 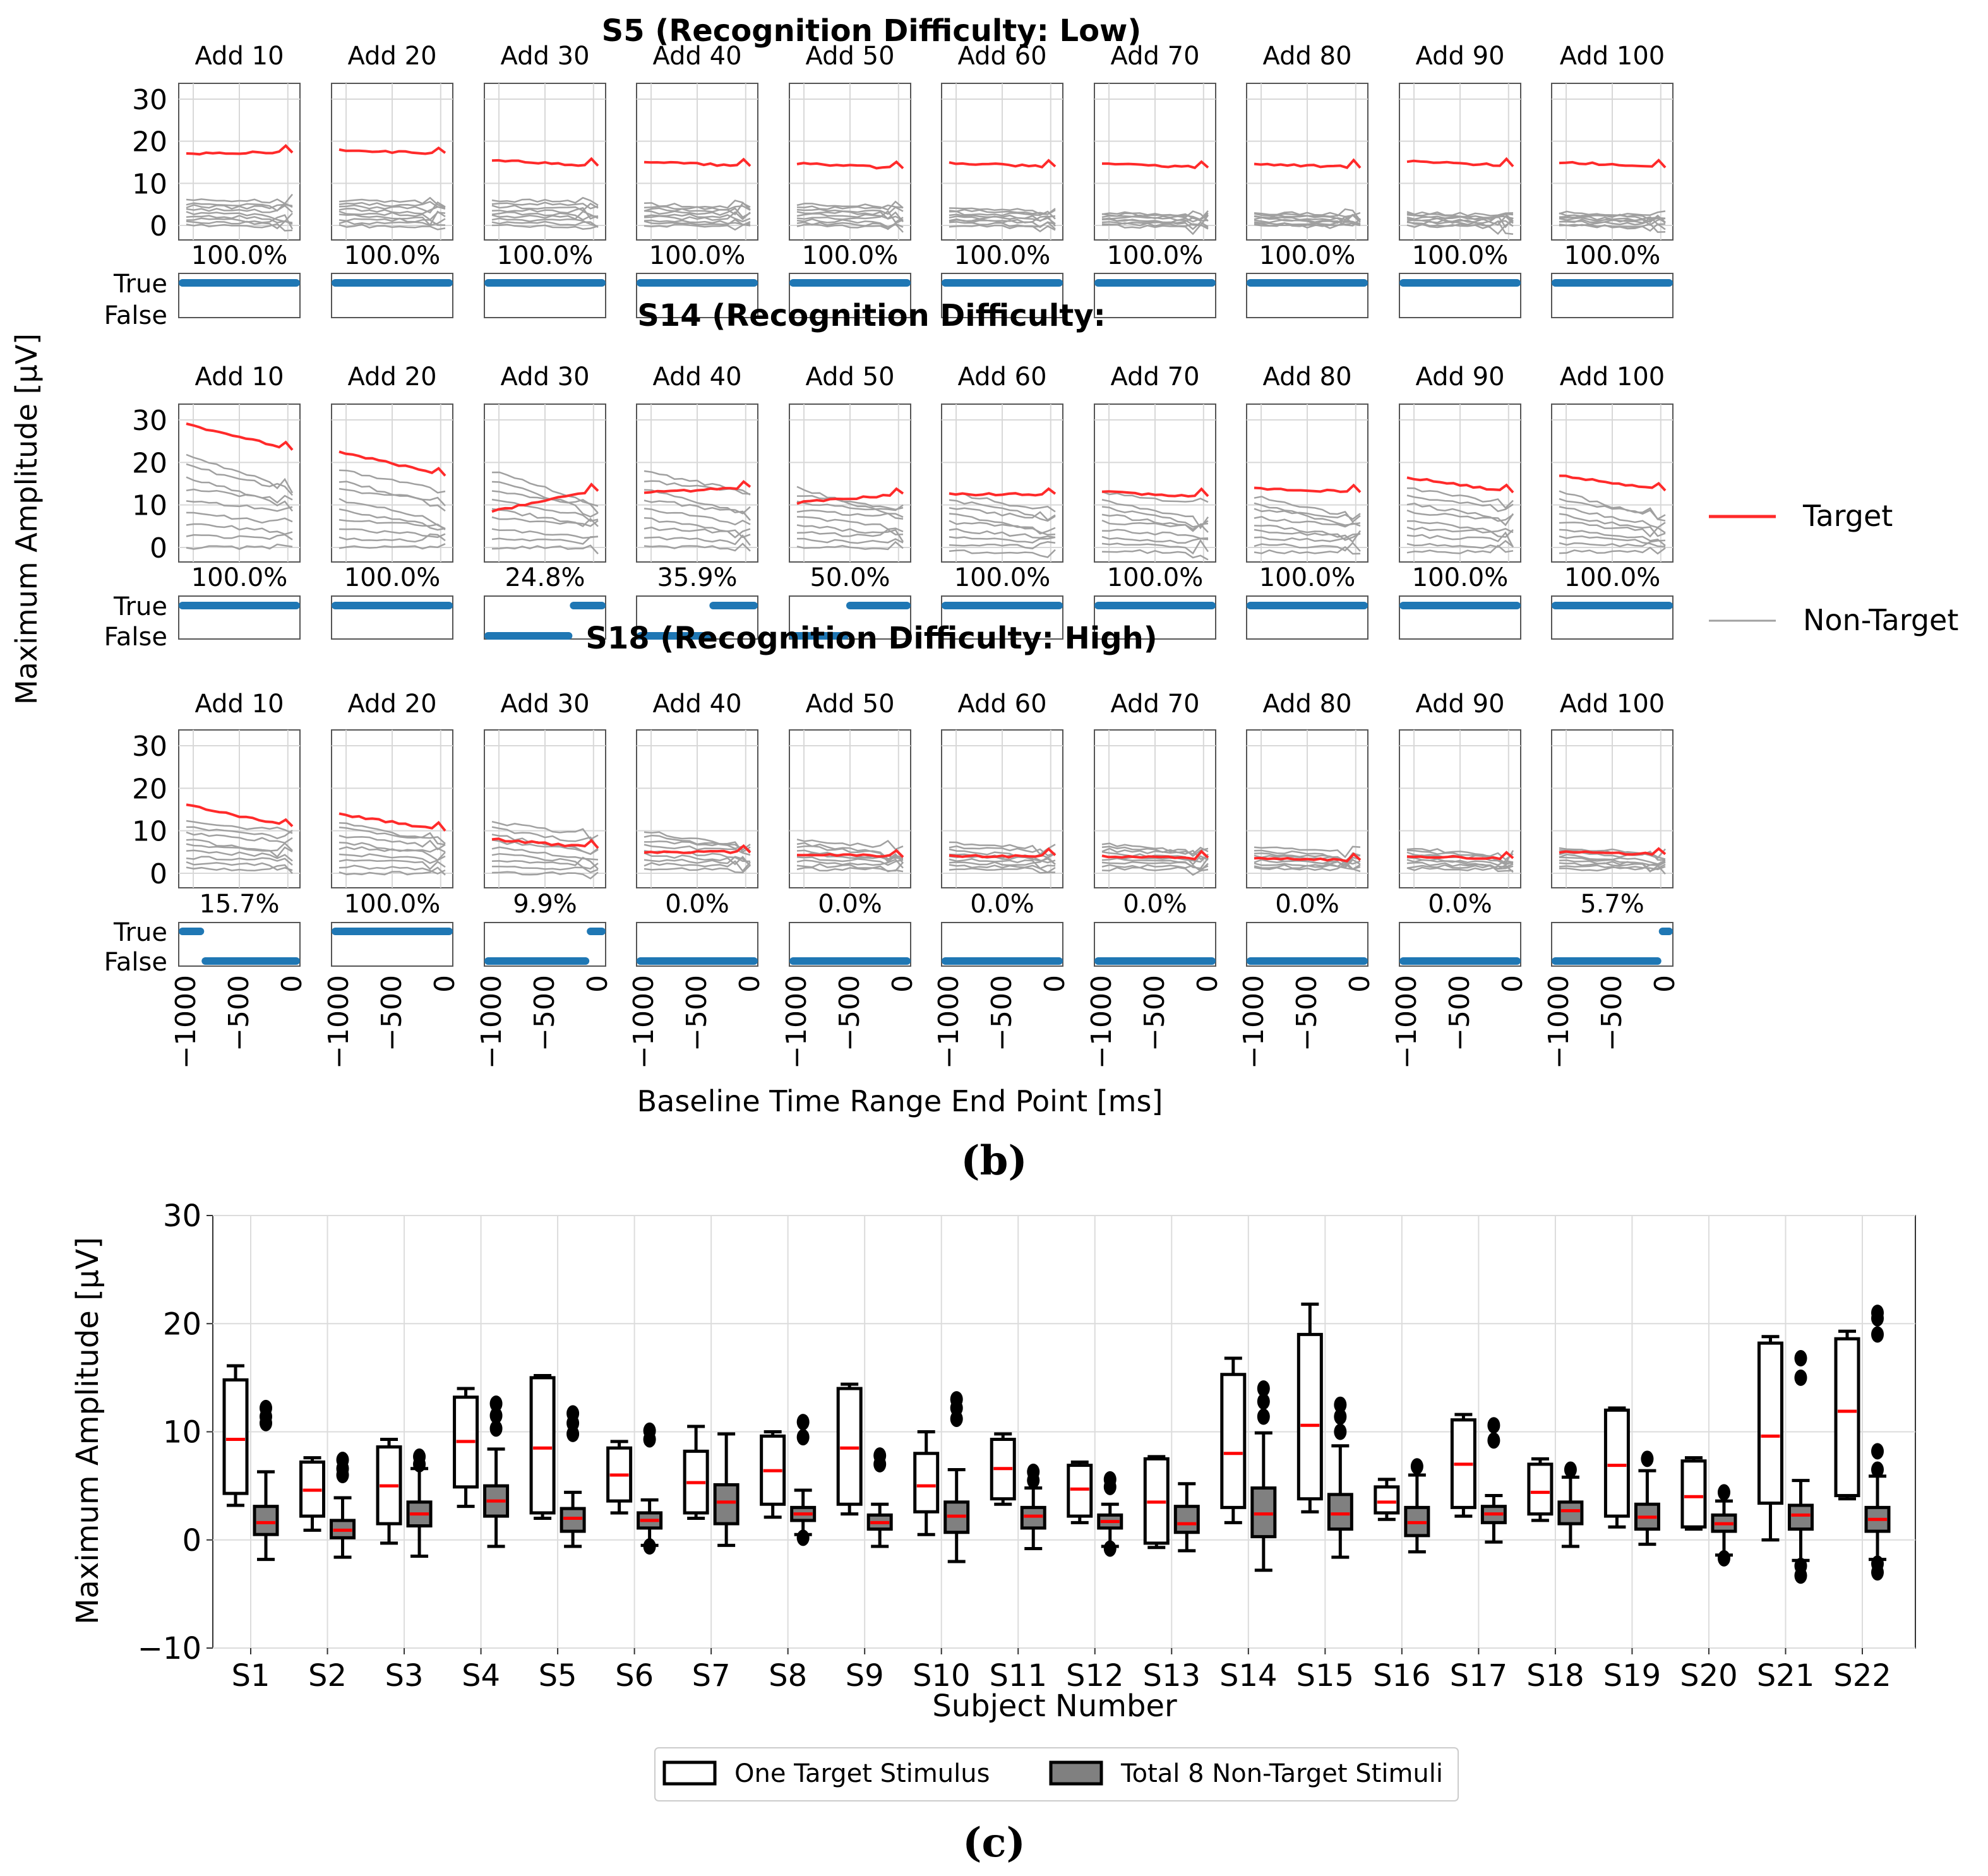 I want to click on subplot-title: Add 20, so click(x=391, y=377).